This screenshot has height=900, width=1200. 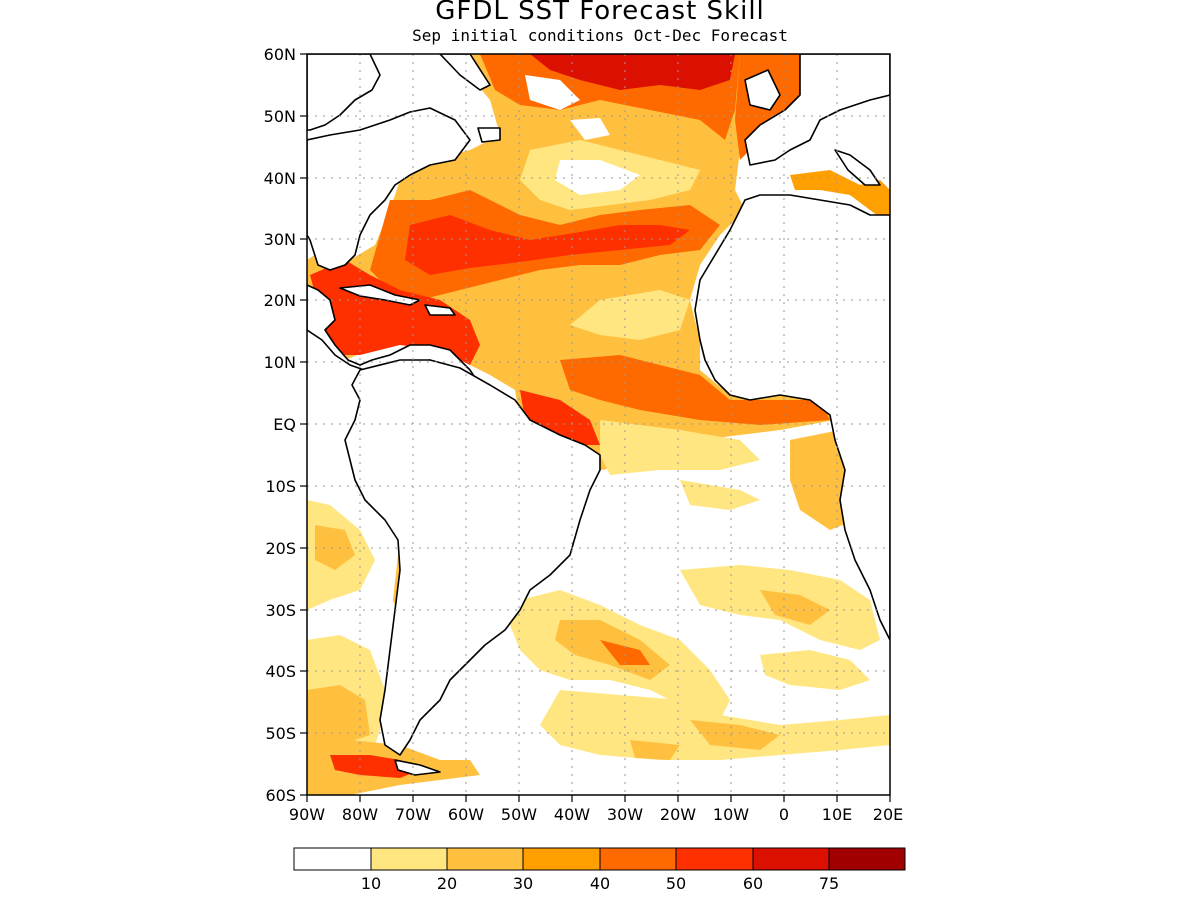 What do you see at coordinates (280, 733) in the screenshot?
I see `lat-label: 50S` at bounding box center [280, 733].